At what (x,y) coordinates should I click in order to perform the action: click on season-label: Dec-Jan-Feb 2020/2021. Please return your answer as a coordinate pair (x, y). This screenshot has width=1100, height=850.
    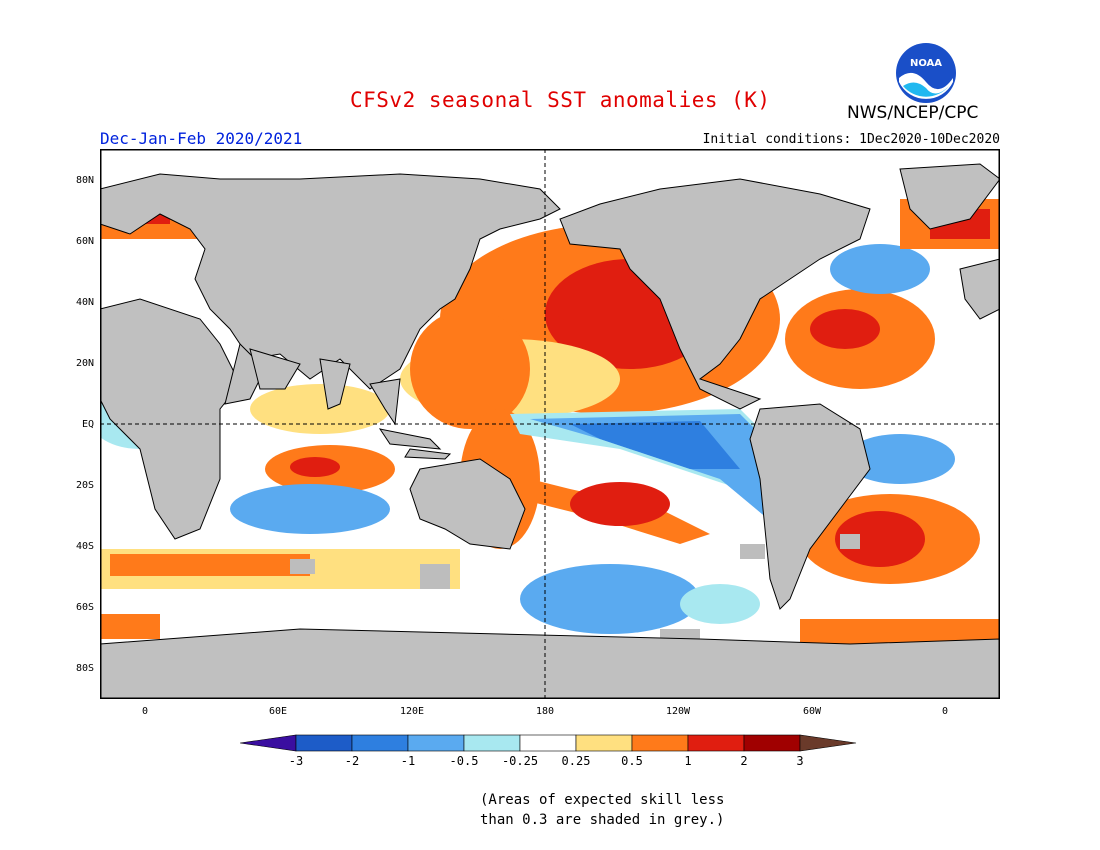
    Looking at the image, I should click on (201, 138).